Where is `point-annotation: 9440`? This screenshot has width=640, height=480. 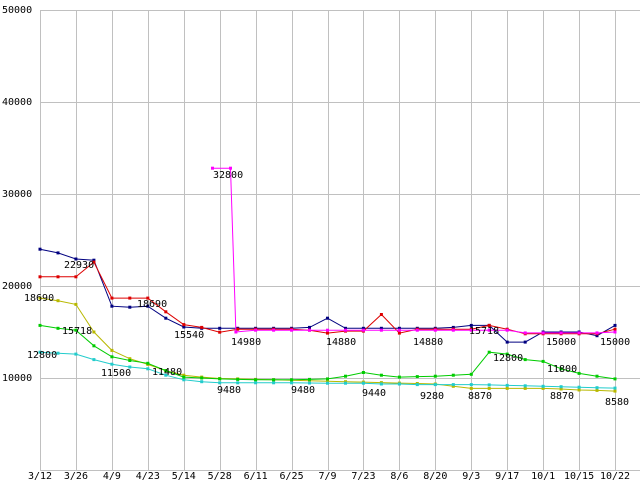
point-annotation: 9440 is located at coordinates (374, 393).